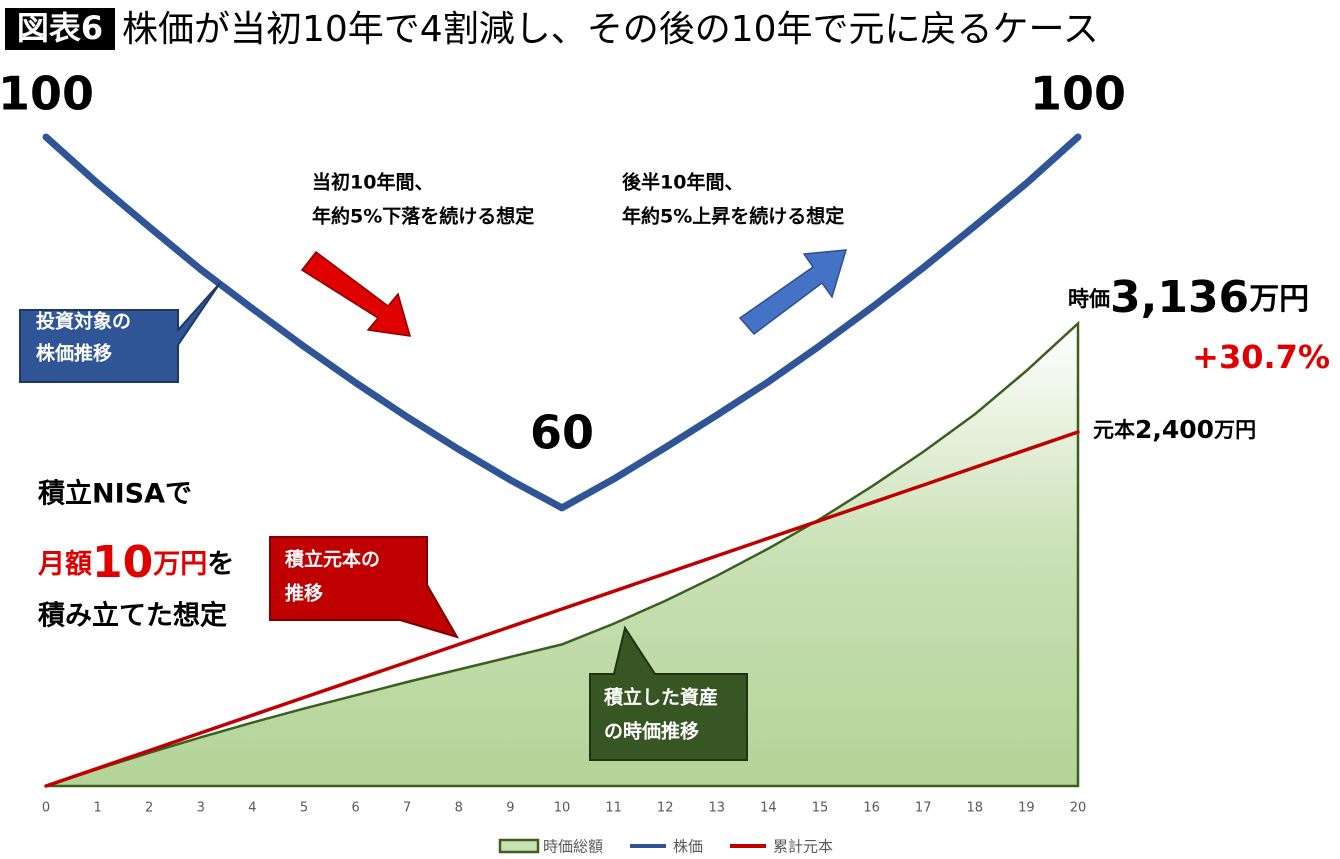 The width and height of the screenshot is (1340, 859). Describe the element at coordinates (304, 593) in the screenshot. I see `callout-text: 推移` at that location.